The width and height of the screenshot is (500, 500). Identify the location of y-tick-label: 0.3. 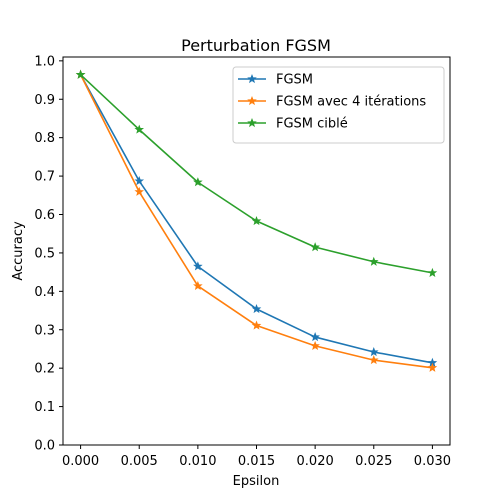
(44, 330).